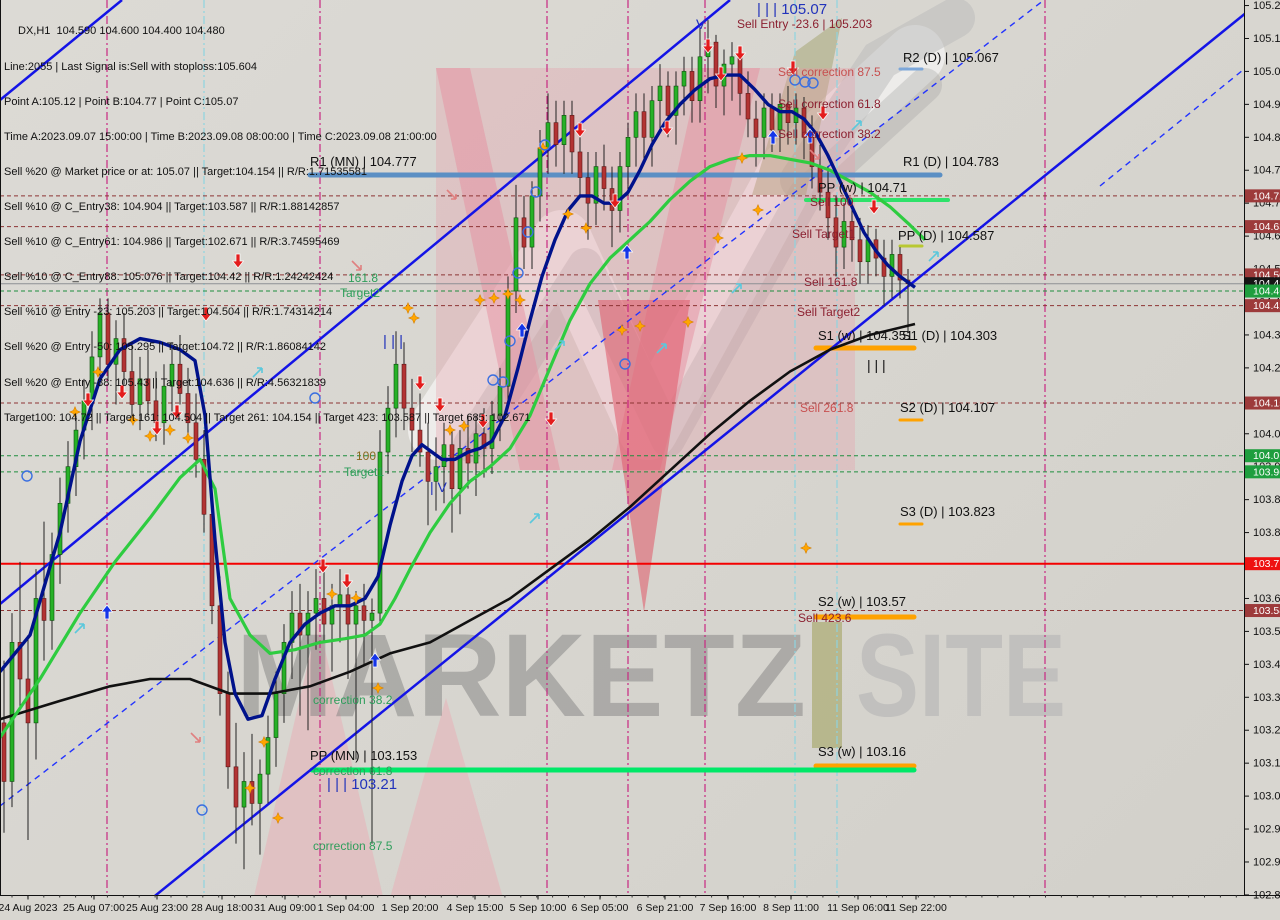 The height and width of the screenshot is (920, 1280). Describe the element at coordinates (1266, 895) in the screenshot. I see `price-tick-label: 102.810` at that location.